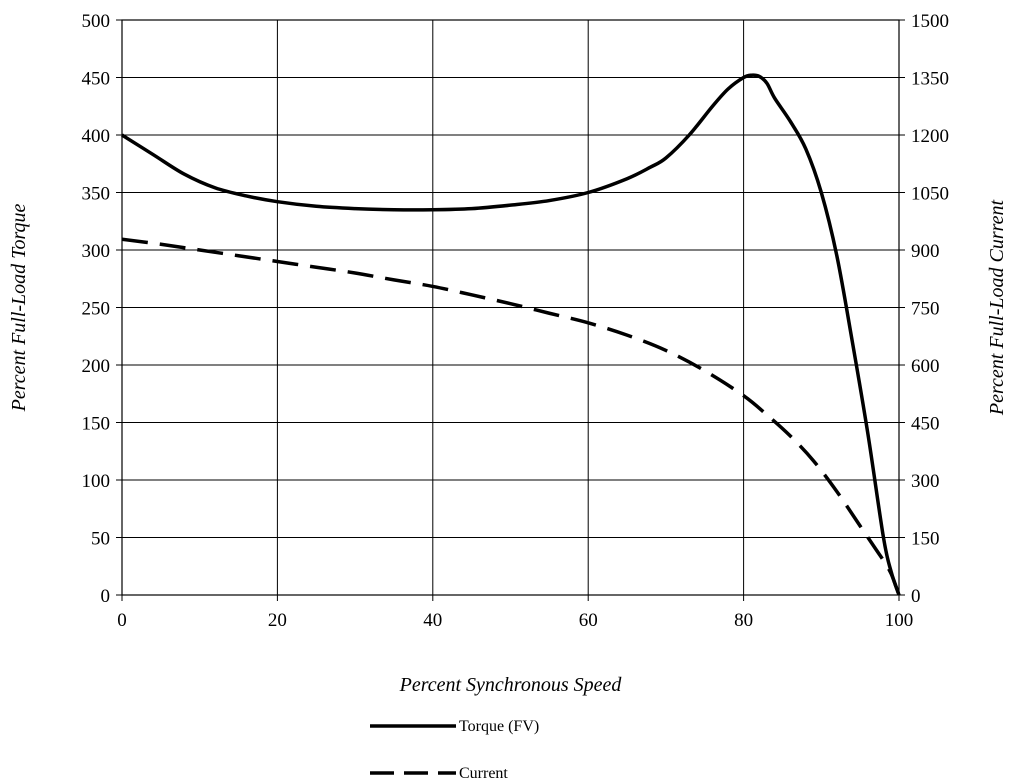  I want to click on y-tick-label: 450, so click(96, 79).